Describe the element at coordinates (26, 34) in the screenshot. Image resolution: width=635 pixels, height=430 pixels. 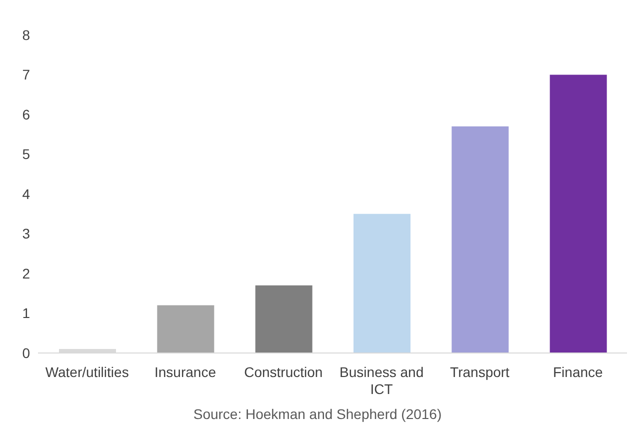
I see `y-tick-label: 8` at that location.